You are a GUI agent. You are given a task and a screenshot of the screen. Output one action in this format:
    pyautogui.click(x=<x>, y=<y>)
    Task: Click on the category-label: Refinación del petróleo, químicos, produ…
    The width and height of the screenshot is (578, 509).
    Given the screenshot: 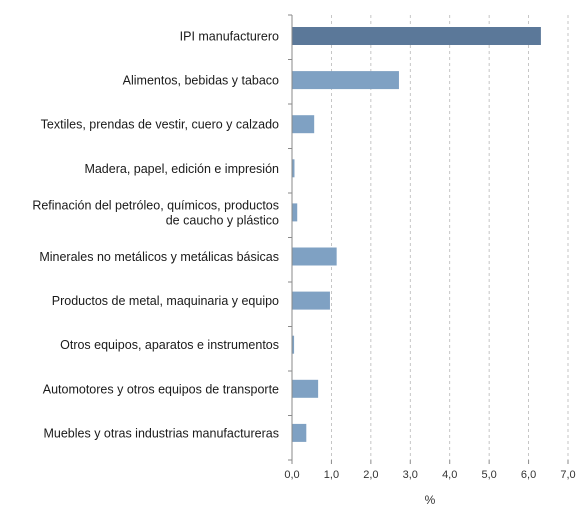 What is the action you would take?
    pyautogui.click(x=155, y=205)
    